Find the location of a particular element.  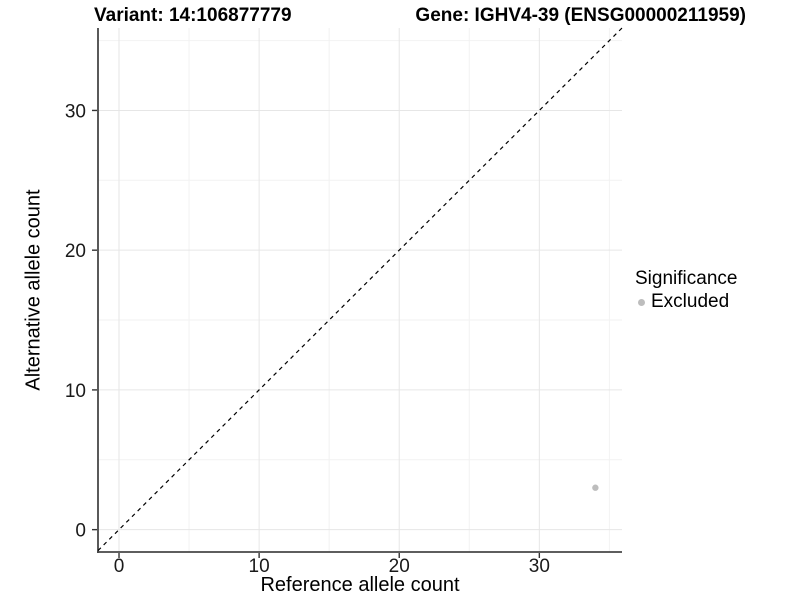

x-tick-label: 0 is located at coordinates (119, 566).